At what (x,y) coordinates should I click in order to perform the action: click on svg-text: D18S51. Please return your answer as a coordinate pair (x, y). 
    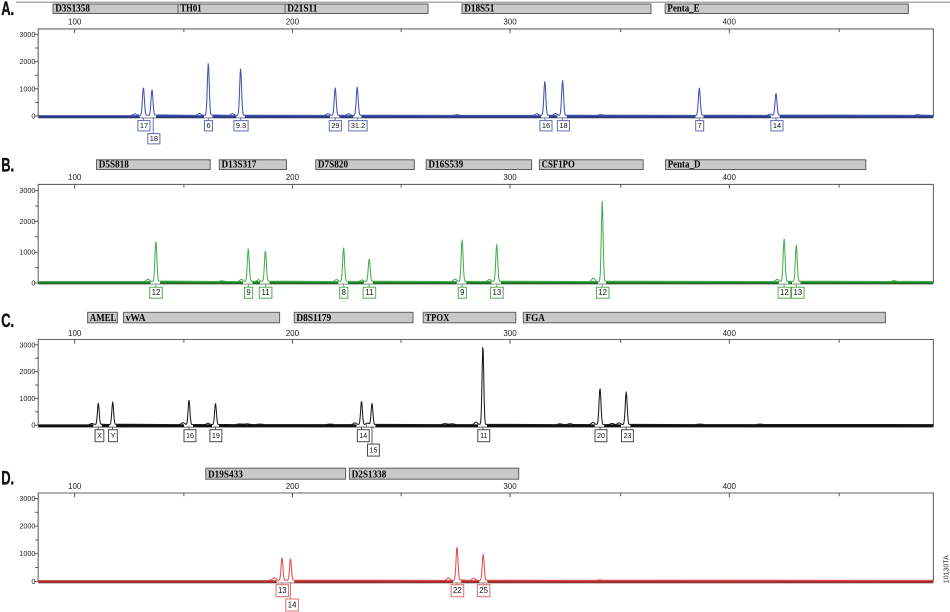
    Looking at the image, I should click on (479, 9).